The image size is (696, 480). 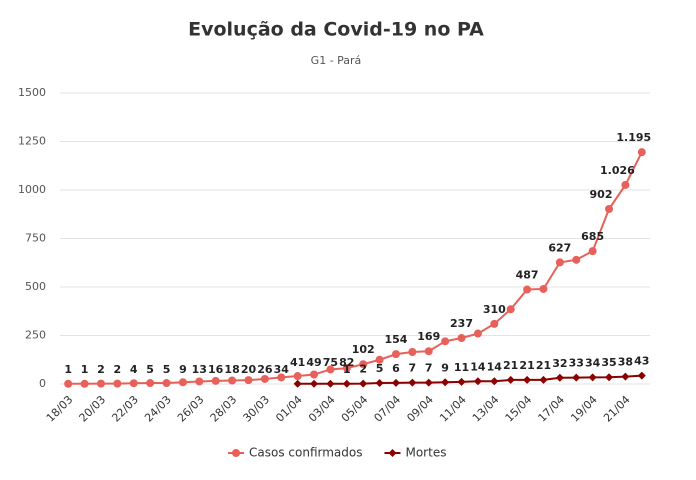 What do you see at coordinates (625, 362) in the screenshot?
I see `data-label: 38` at bounding box center [625, 362].